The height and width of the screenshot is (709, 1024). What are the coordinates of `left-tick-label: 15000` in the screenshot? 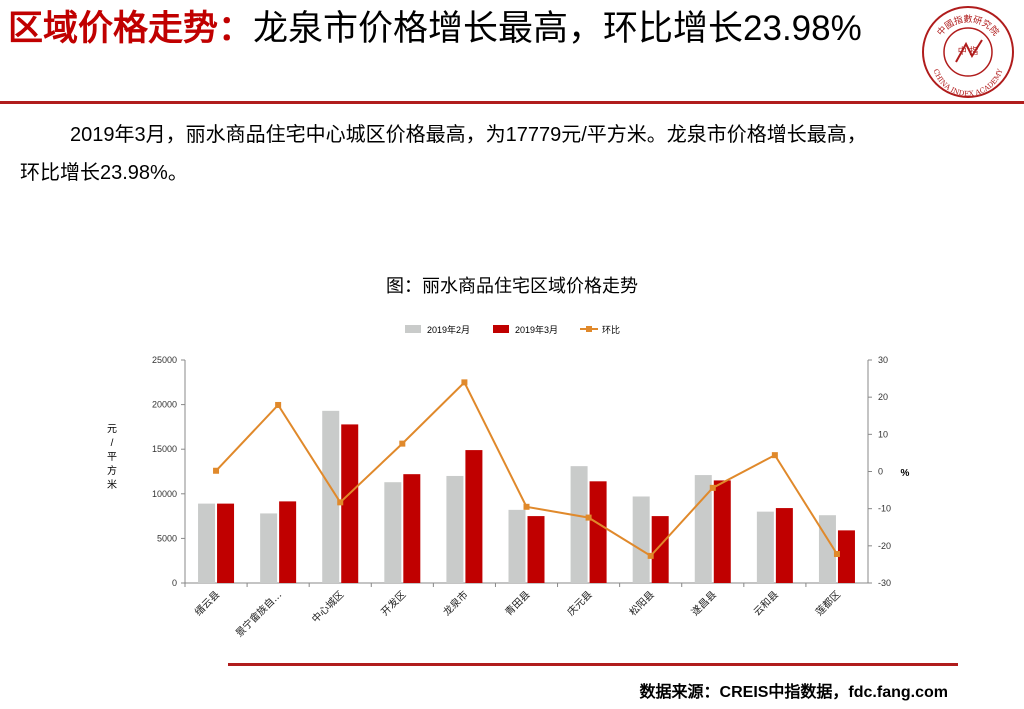 It's located at (164, 449).